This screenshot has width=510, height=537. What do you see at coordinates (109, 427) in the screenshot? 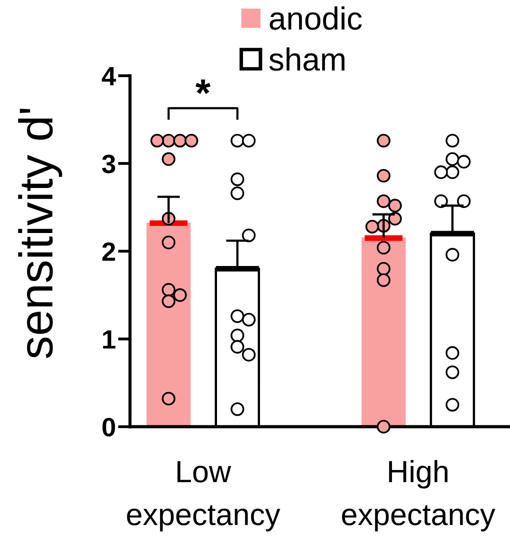
I see `y-tick-label: 0` at bounding box center [109, 427].